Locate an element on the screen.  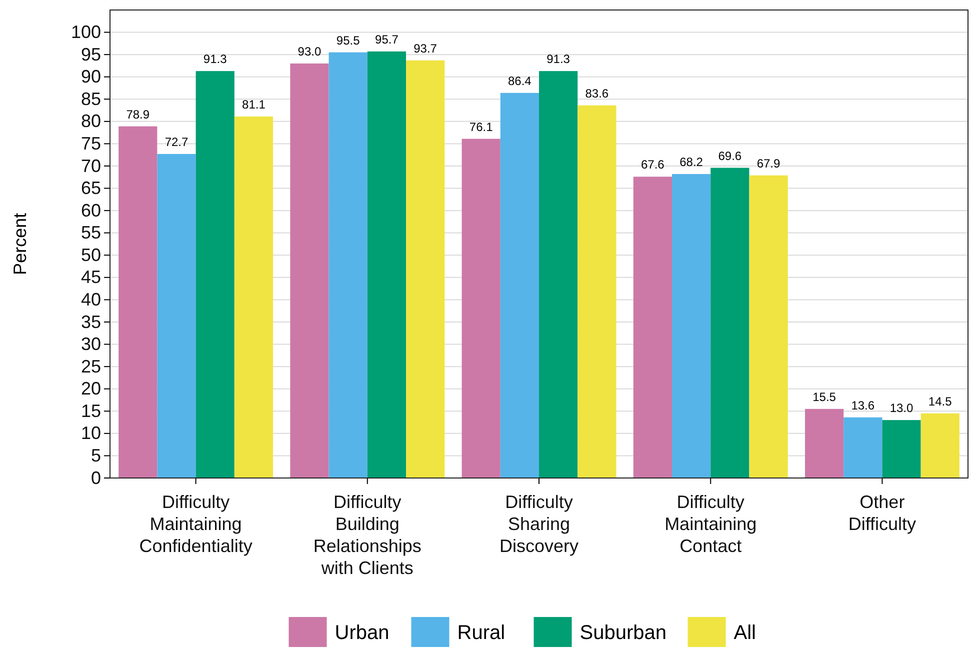
y-tick-label: 15 is located at coordinates (90, 410).